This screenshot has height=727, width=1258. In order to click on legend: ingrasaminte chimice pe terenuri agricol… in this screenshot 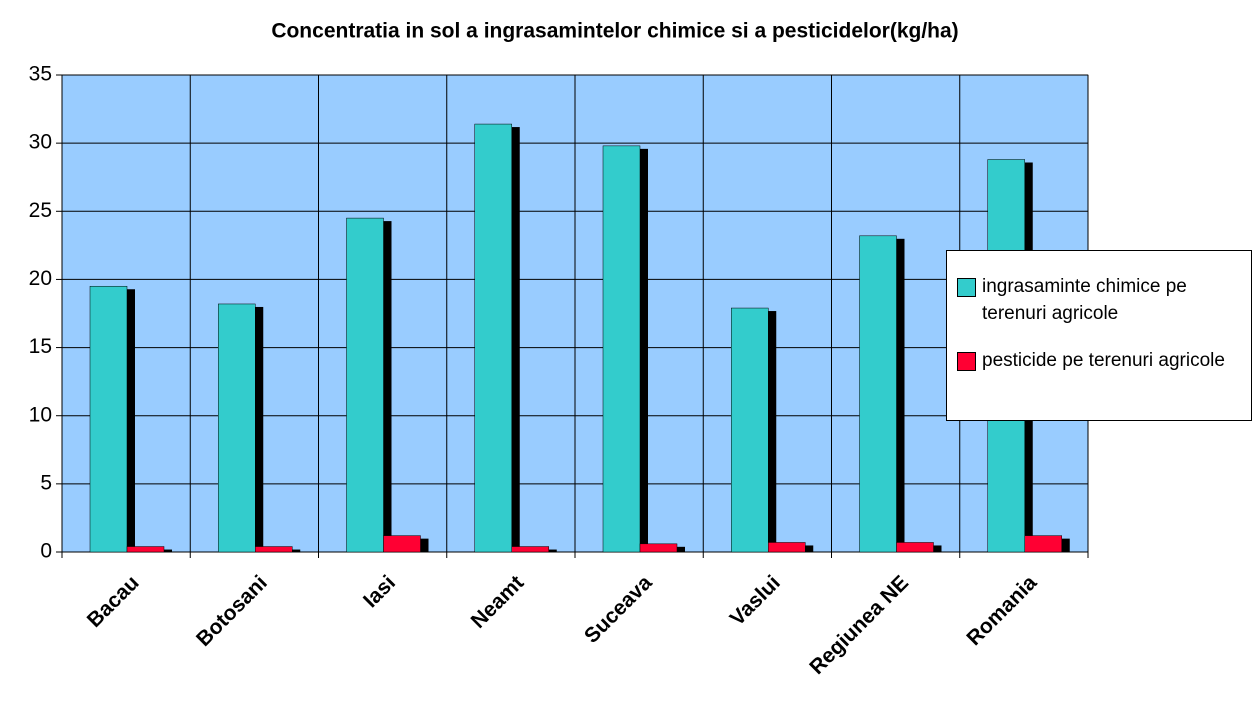, I will do `click(1099, 335)`.